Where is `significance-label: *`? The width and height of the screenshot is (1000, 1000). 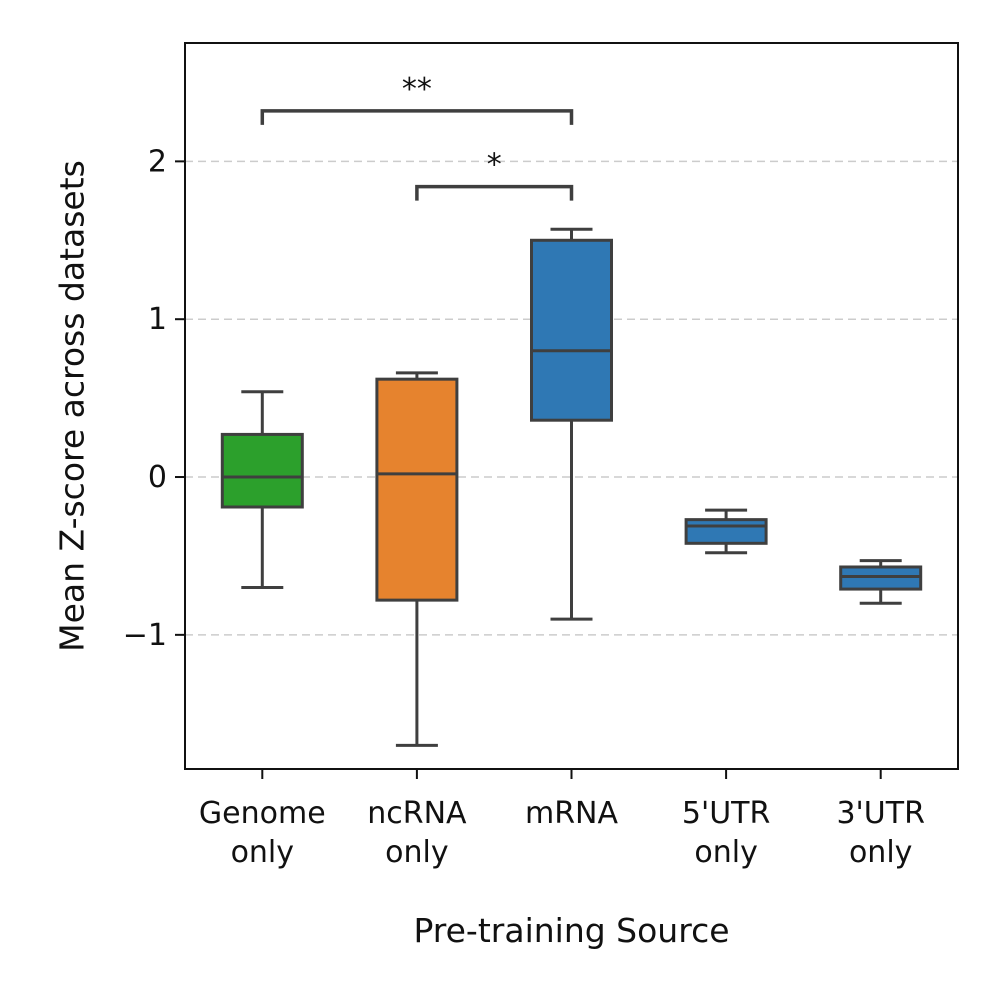 significance-label: * is located at coordinates (494, 165).